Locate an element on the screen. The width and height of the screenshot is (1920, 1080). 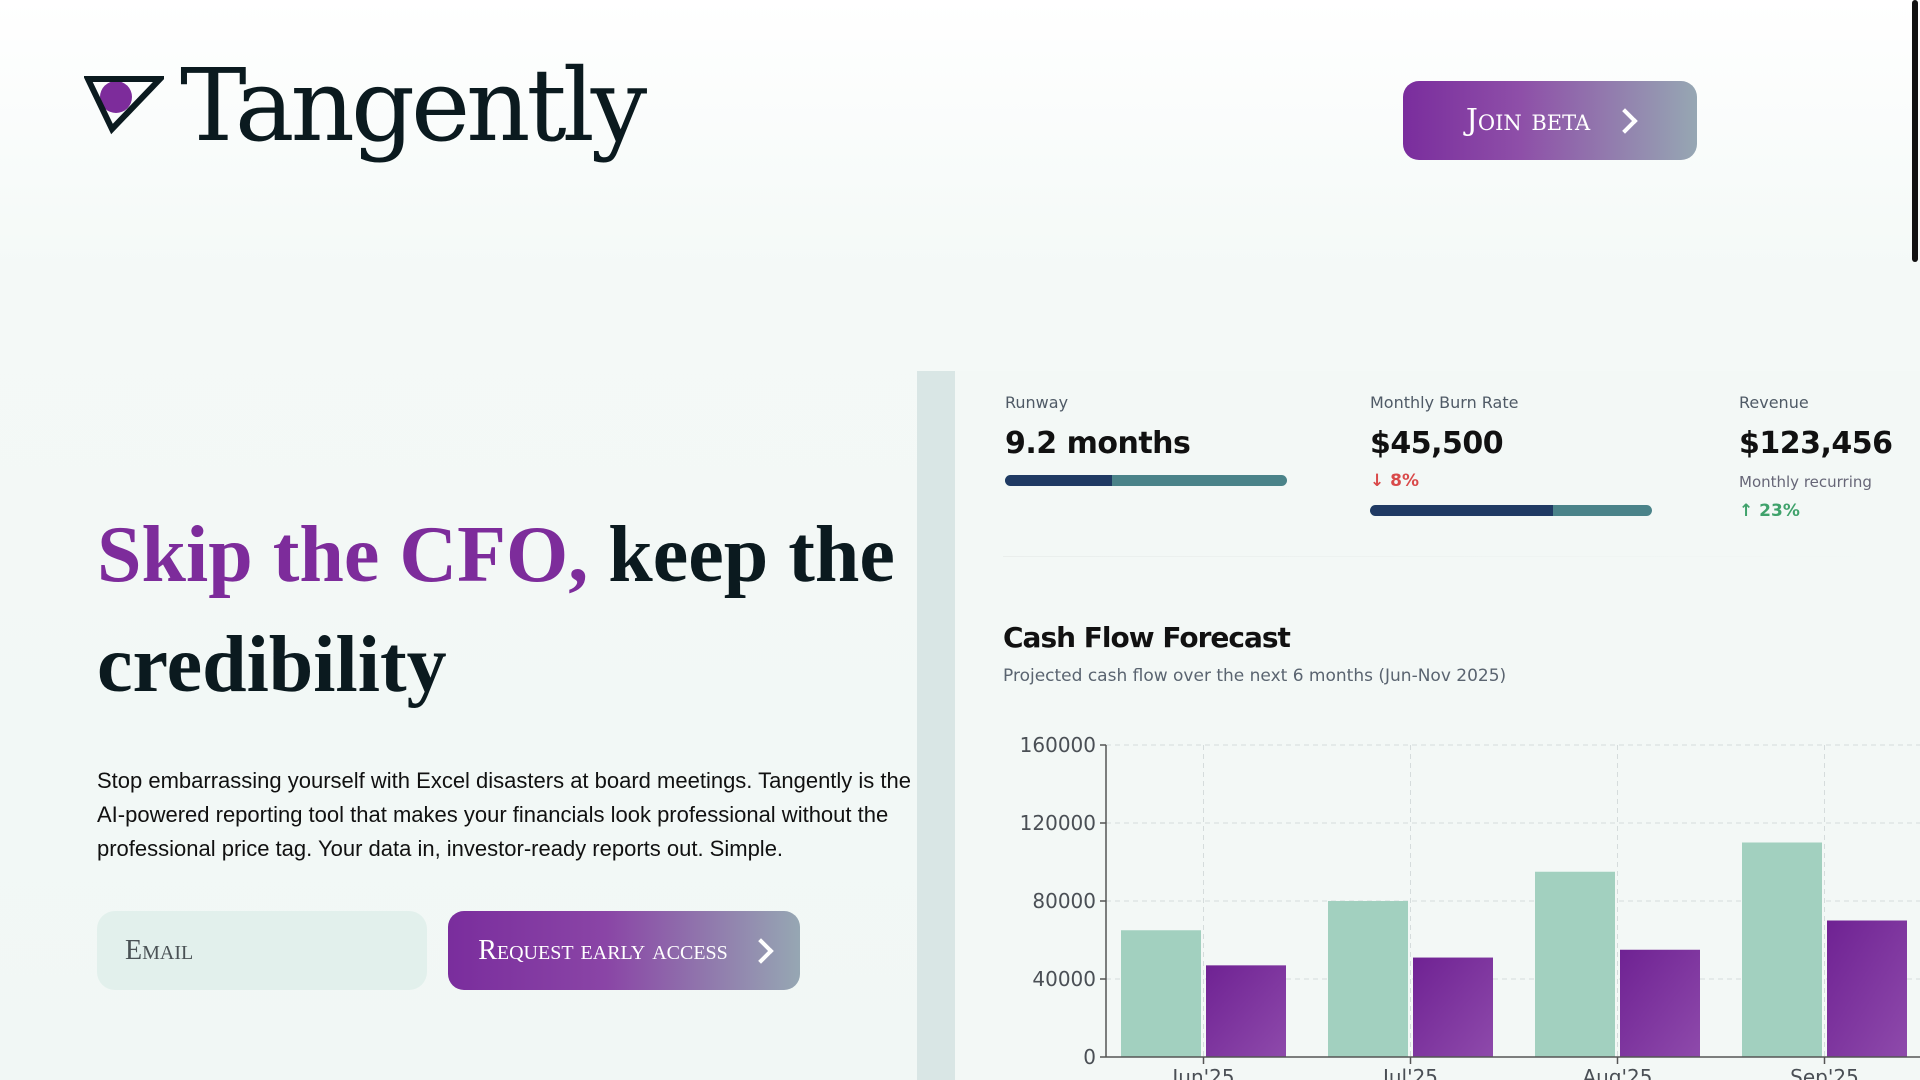
arrow-down-icon: ↓ is located at coordinates (1380, 481).